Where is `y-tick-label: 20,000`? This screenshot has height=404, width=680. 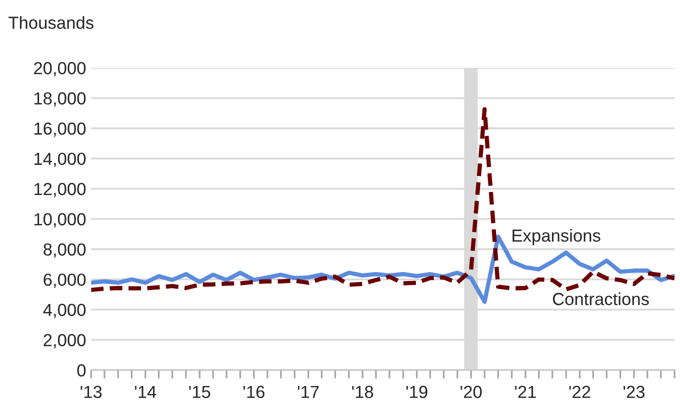
y-tick-label: 20,000 is located at coordinates (60, 69).